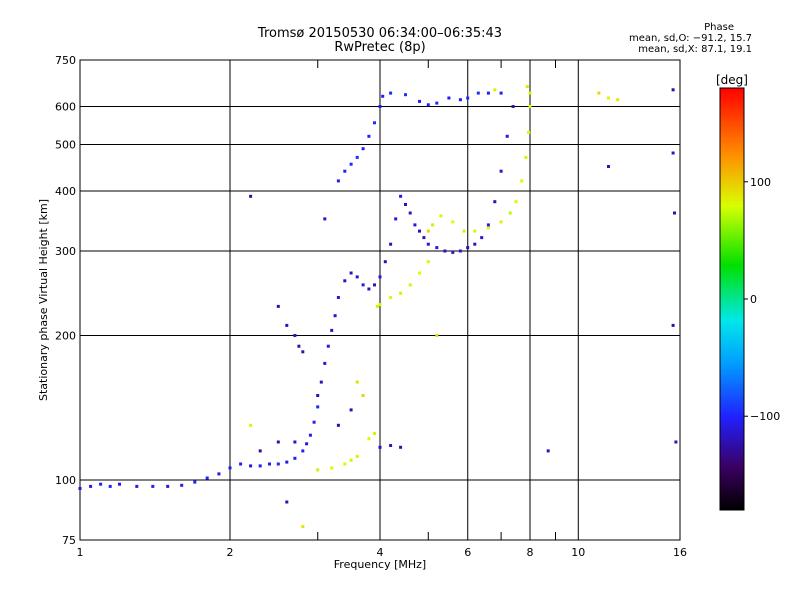 This screenshot has width=800, height=600. Describe the element at coordinates (415, 251) in the screenshot. I see `series-o-mode-f1-rise` at that location.